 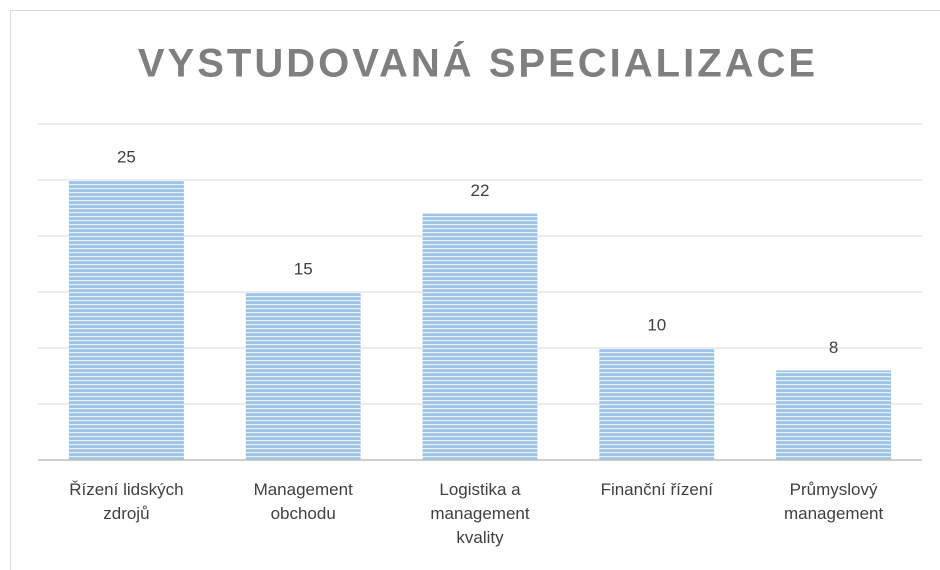 What do you see at coordinates (480, 513) in the screenshot?
I see `x-tick-label: Logistika a management kvality` at bounding box center [480, 513].